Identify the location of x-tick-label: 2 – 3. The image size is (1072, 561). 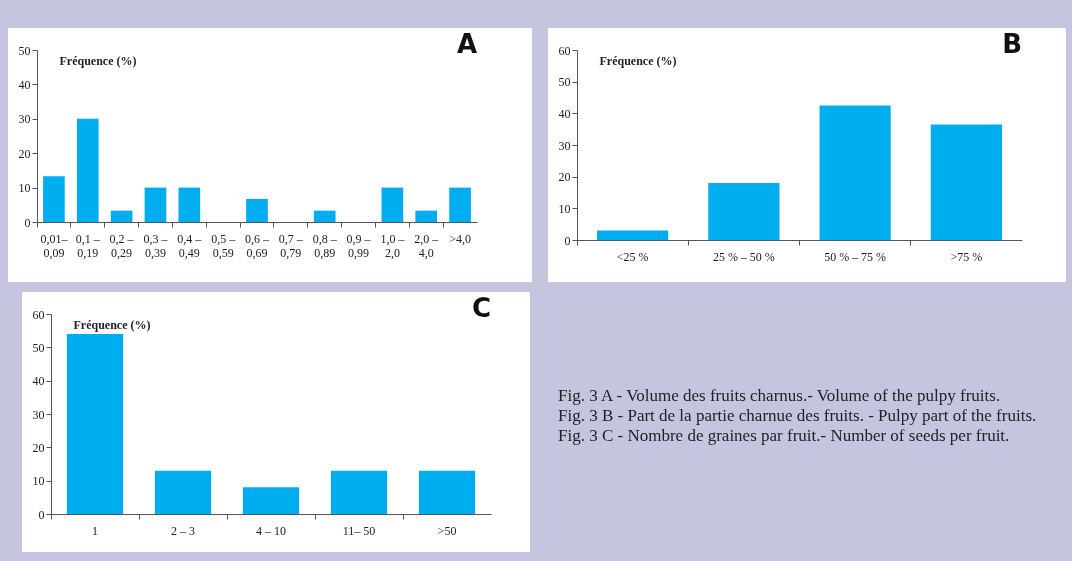
(183, 530).